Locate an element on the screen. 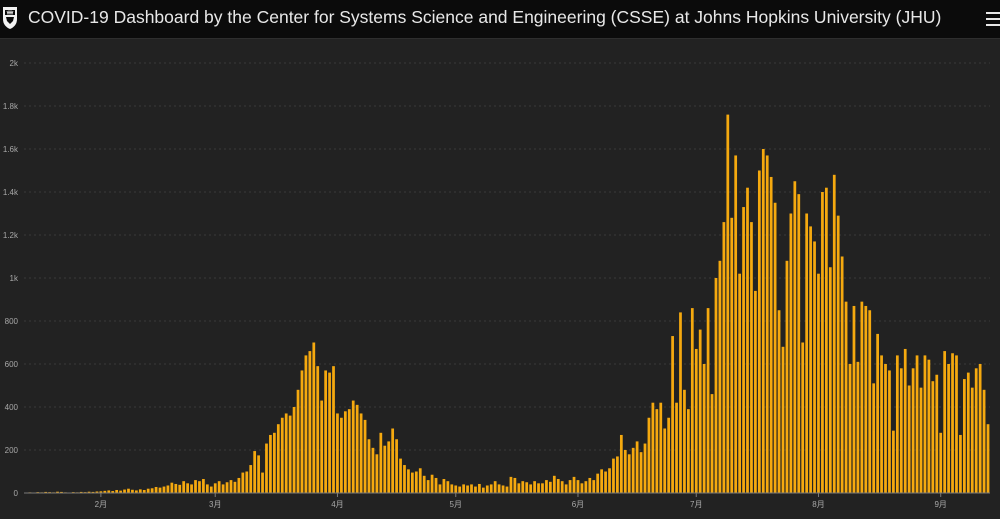 The height and width of the screenshot is (519, 1000). hamburger-menu-icon is located at coordinates (993, 19).